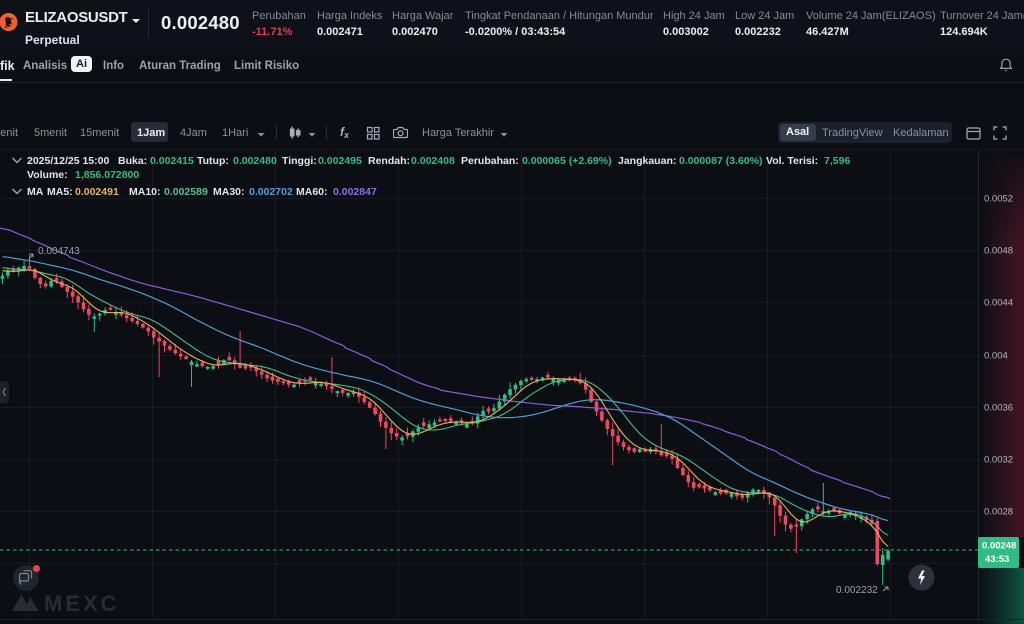 Image resolution: width=1024 pixels, height=624 pixels. What do you see at coordinates (82, 603) in the screenshot?
I see `svg-text: MEXC` at bounding box center [82, 603].